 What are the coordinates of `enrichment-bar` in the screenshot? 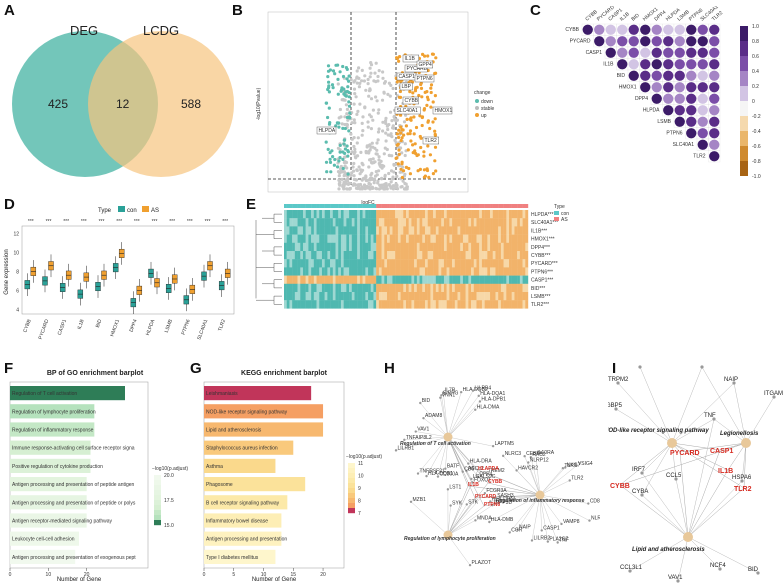 It's located at (243, 538).